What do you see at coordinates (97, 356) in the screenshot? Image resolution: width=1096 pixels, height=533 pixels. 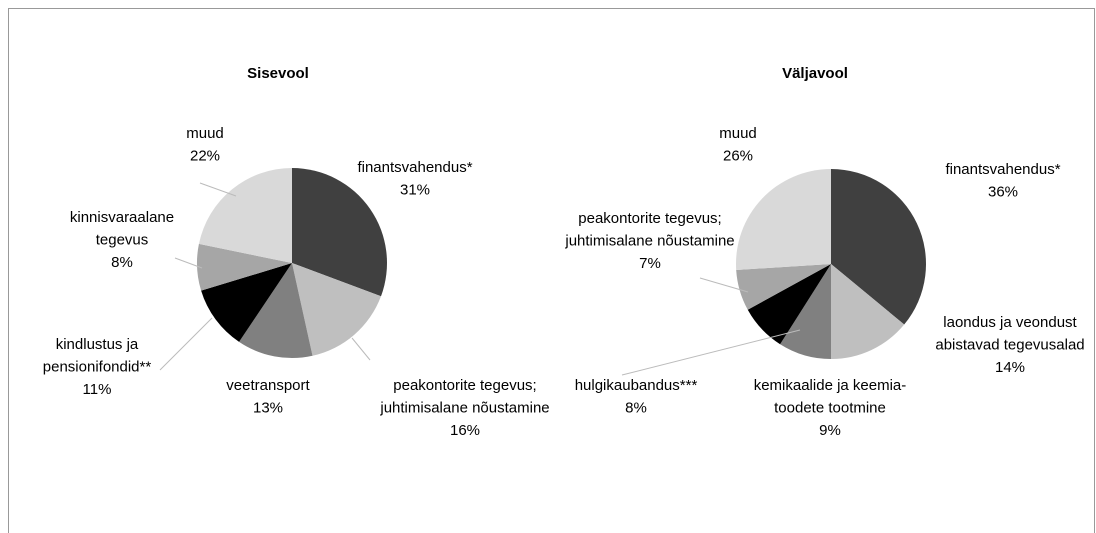 I see `slice-label: kindlustus ja pensionifondid**` at bounding box center [97, 356].